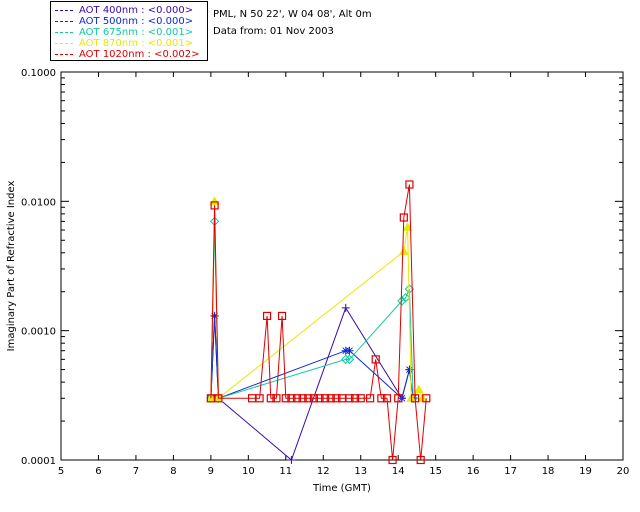 The height and width of the screenshot is (512, 640). What do you see at coordinates (139, 54) in the screenshot?
I see `legend-label: AOT 1020nm : <0.002>` at bounding box center [139, 54].